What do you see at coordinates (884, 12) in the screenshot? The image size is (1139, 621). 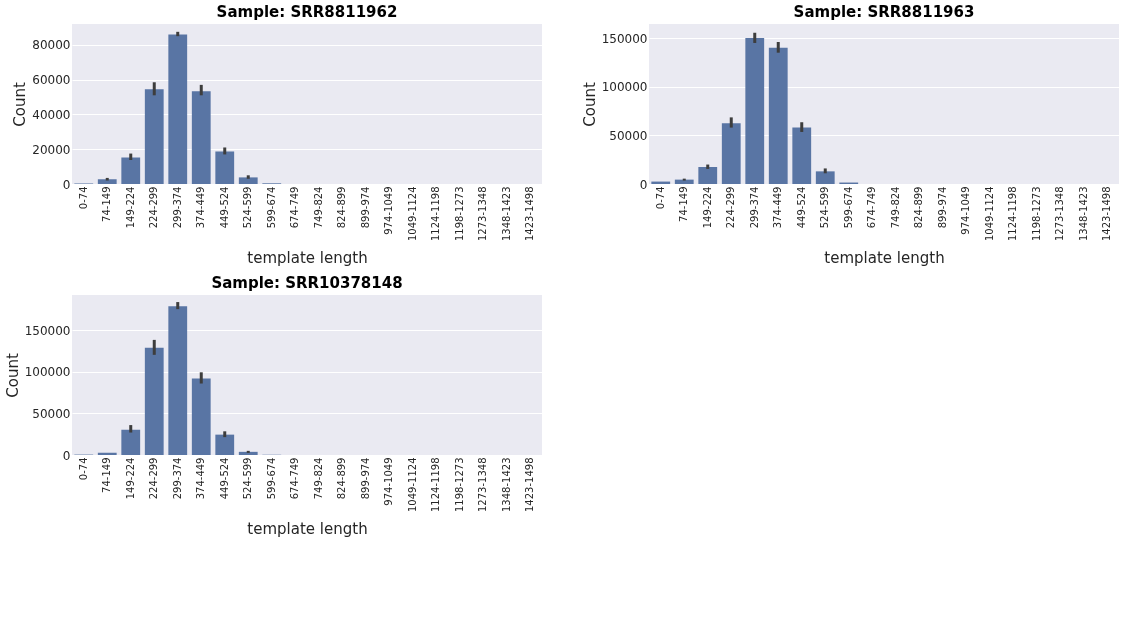 I see `chart-title: Sample: SRR8811963` at bounding box center [884, 12].